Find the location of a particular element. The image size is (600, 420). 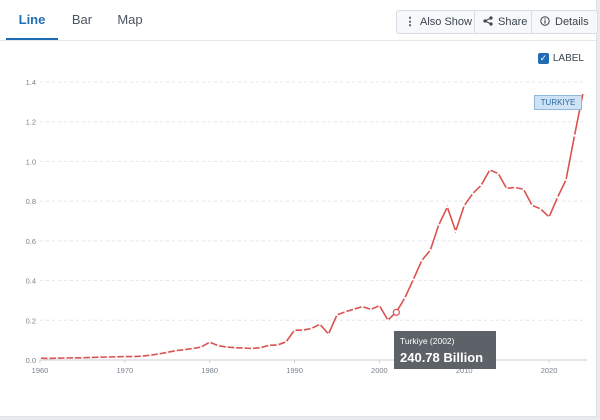

tab-map: Map is located at coordinates (130, 19).